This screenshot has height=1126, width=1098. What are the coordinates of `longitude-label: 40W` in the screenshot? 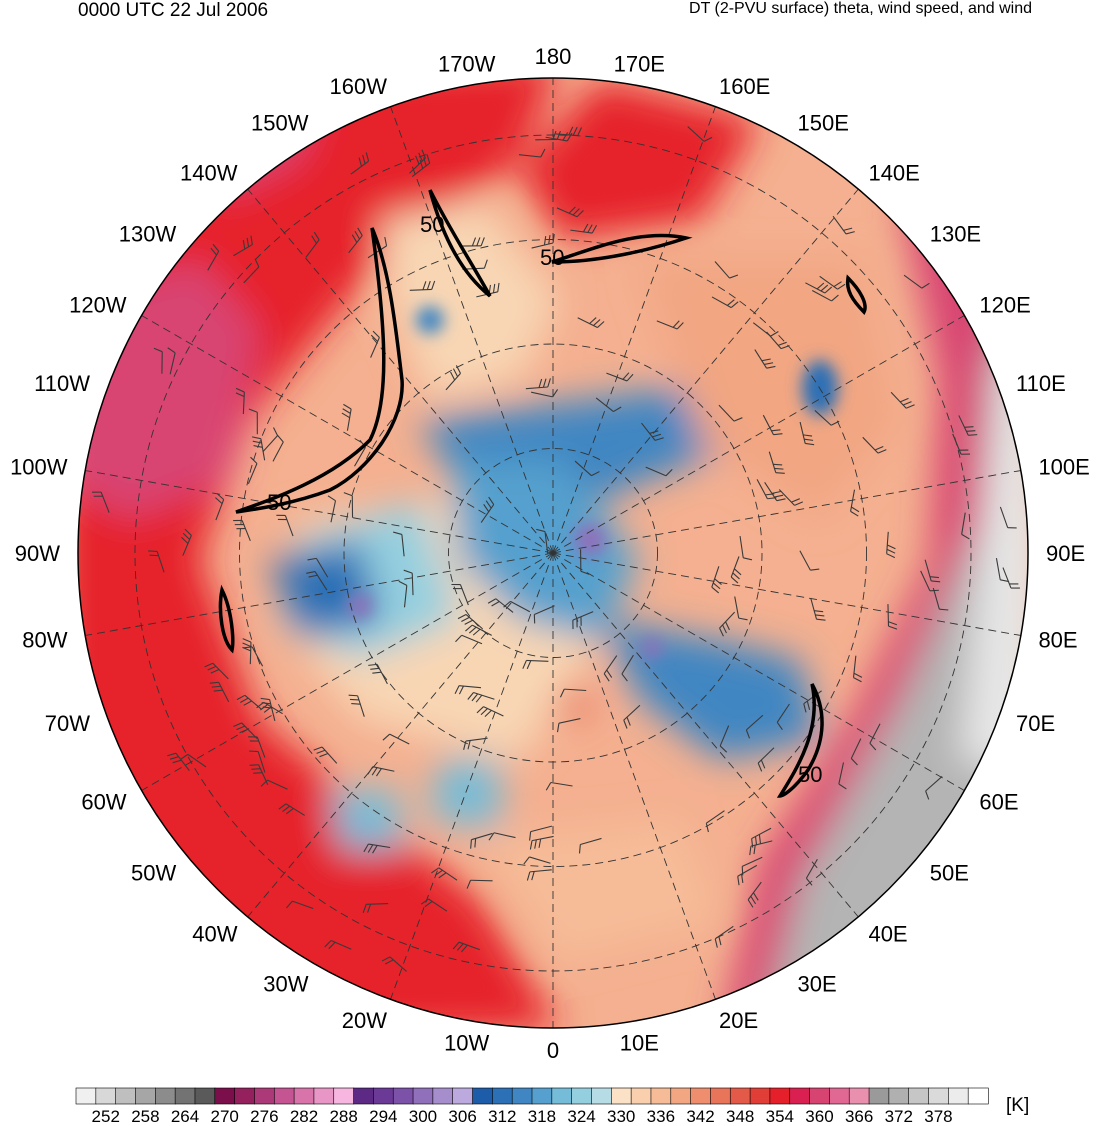 It's located at (214, 934).